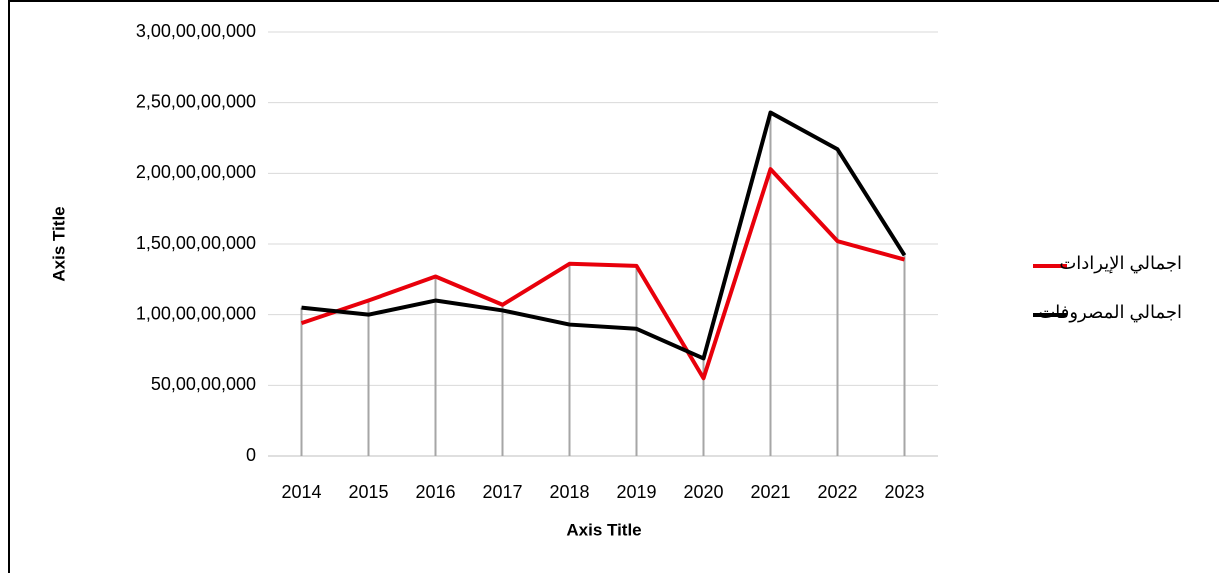 This screenshot has height=573, width=1219. What do you see at coordinates (603, 529) in the screenshot?
I see `x-axis-title: Axis Title` at bounding box center [603, 529].